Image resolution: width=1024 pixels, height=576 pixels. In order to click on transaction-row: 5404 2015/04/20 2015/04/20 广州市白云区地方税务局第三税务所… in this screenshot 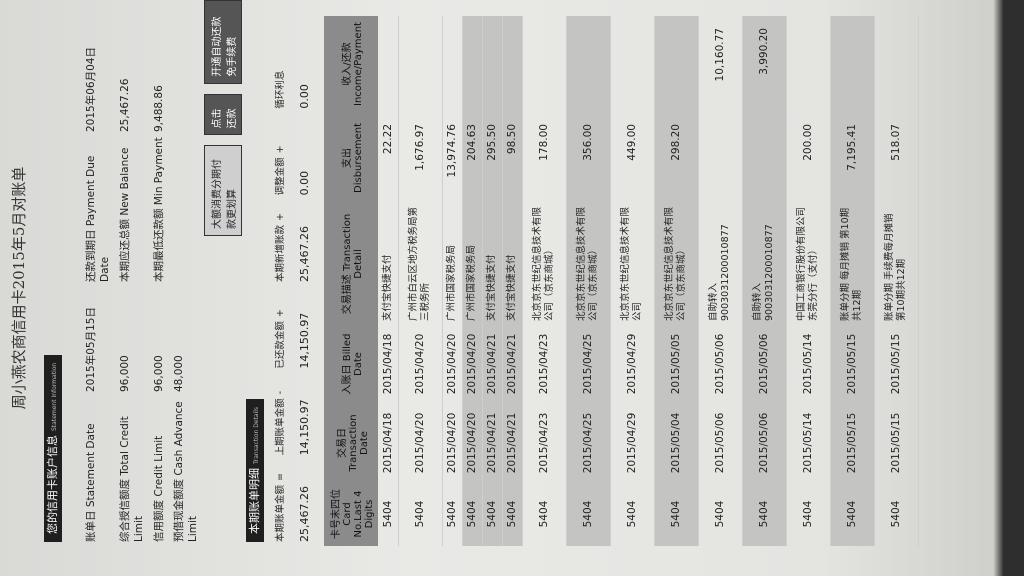, I will do `click(420, 281)`.